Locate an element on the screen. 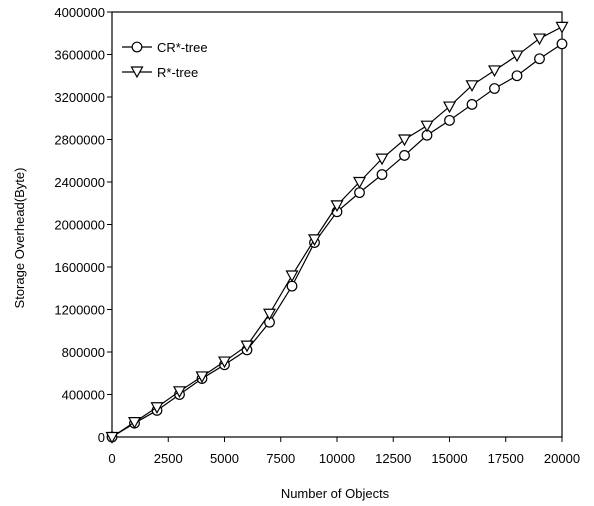 The width and height of the screenshot is (594, 506). y-tick-label: 4000000 is located at coordinates (79, 12).